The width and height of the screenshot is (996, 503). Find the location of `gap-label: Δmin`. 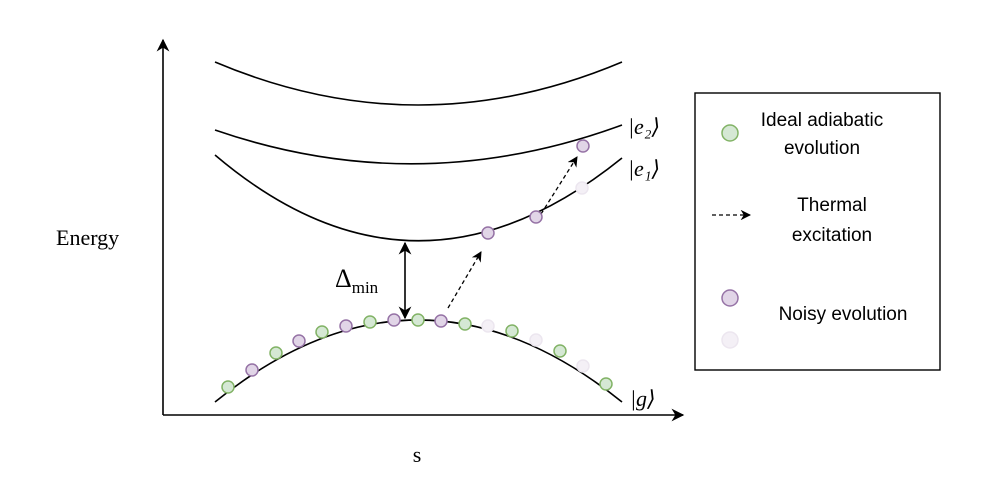

gap-label: Δmin is located at coordinates (357, 280).